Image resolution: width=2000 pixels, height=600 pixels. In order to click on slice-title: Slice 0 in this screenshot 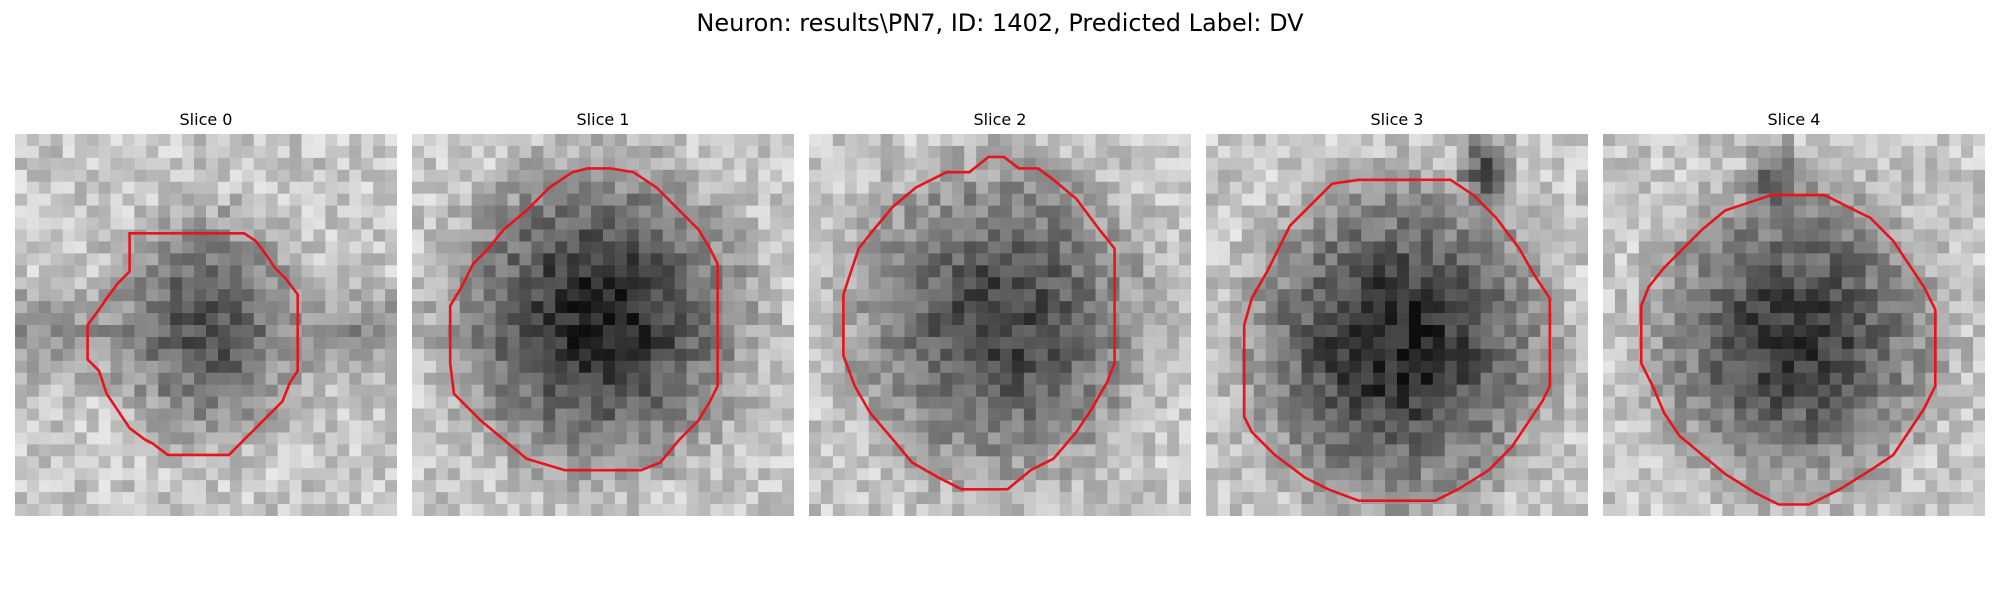, I will do `click(206, 119)`.